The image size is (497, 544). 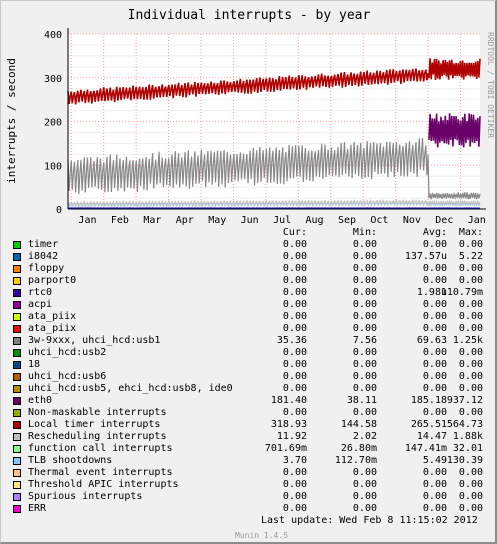 What do you see at coordinates (294, 232) in the screenshot?
I see `header-cur: Cur:` at bounding box center [294, 232].